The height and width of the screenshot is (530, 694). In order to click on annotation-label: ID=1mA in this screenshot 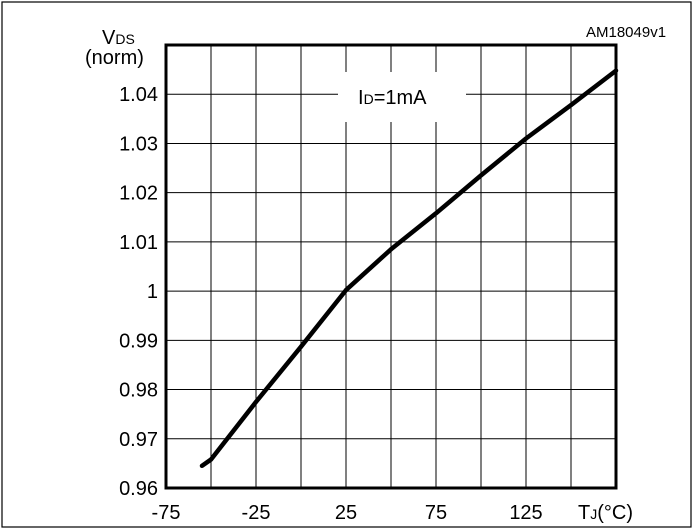, I will do `click(392, 98)`.